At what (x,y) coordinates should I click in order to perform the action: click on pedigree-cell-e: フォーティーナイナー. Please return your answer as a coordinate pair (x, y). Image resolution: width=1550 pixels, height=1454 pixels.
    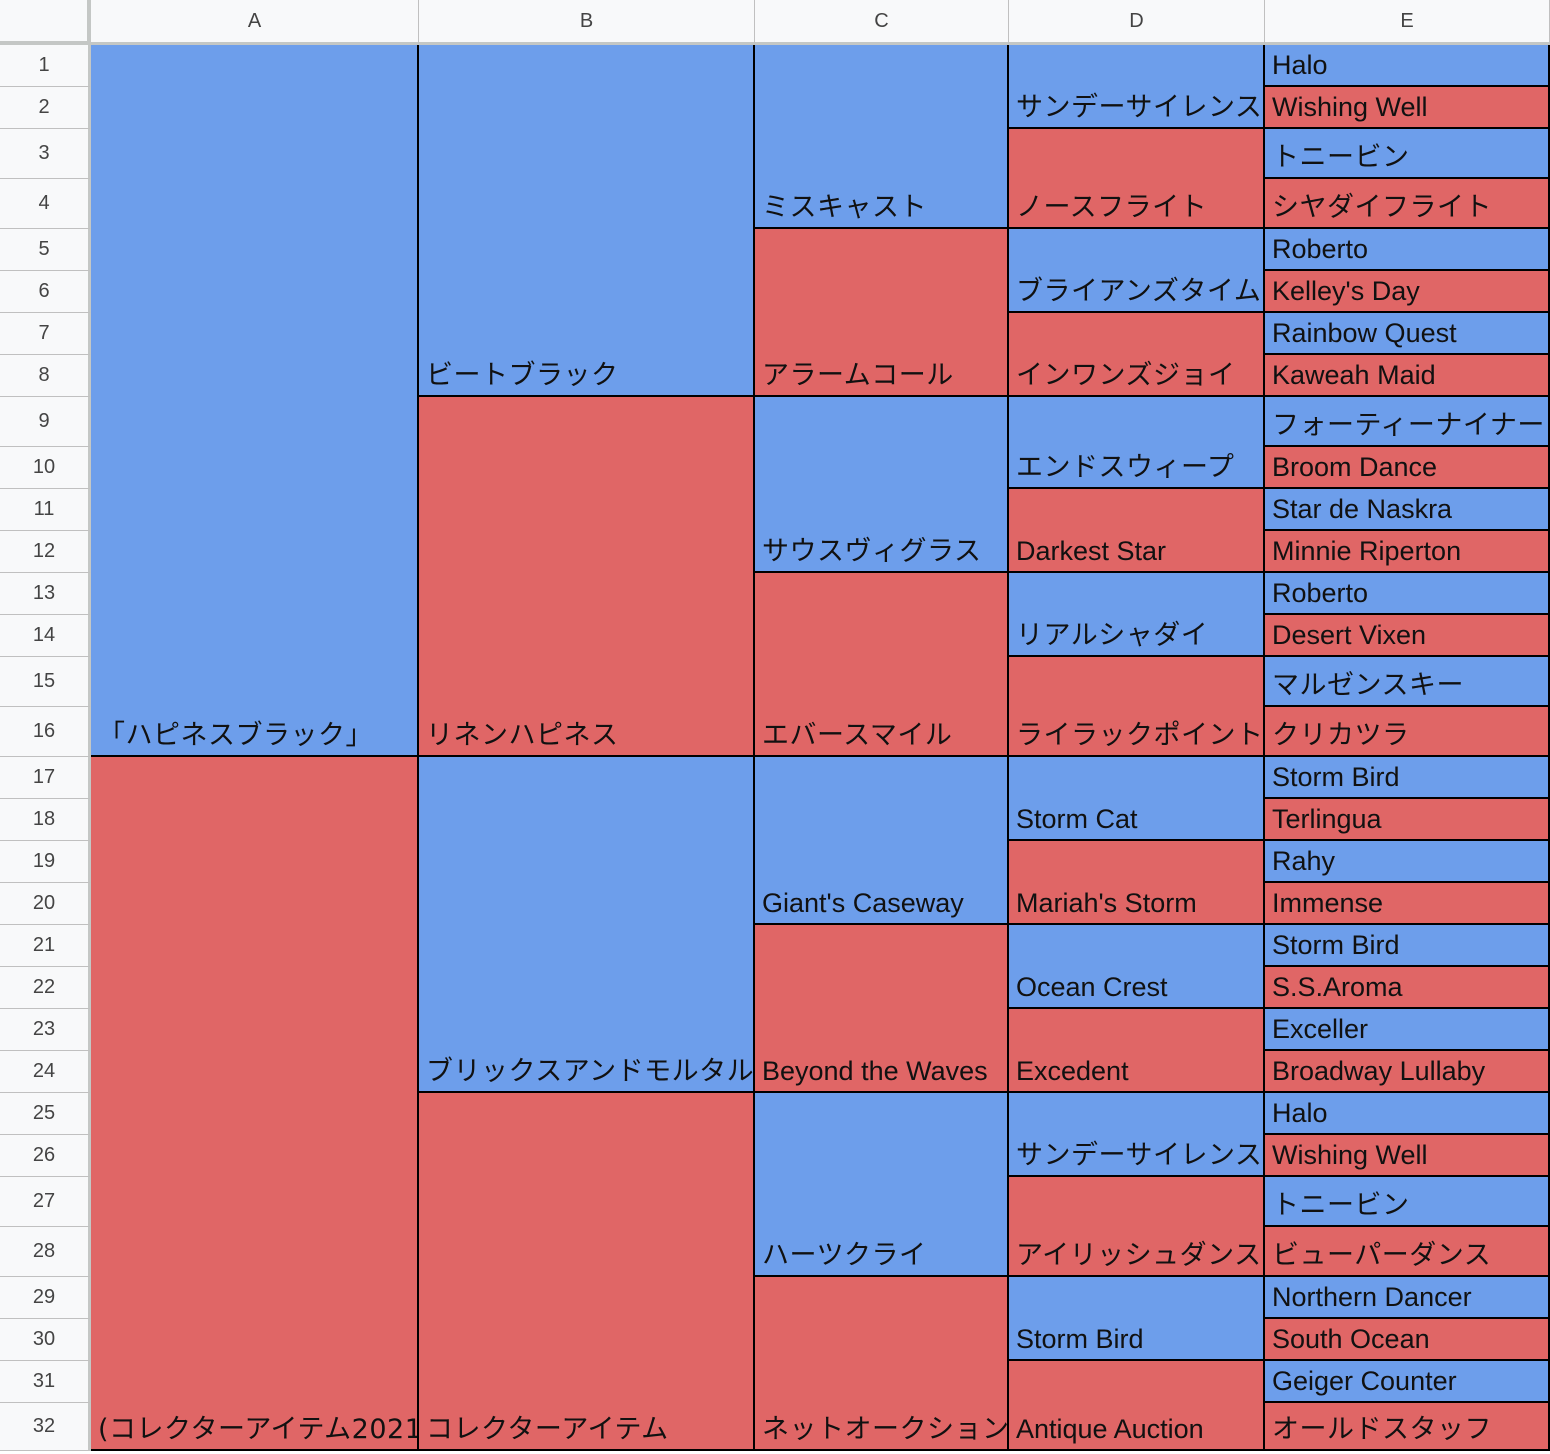
    Looking at the image, I should click on (1407, 422).